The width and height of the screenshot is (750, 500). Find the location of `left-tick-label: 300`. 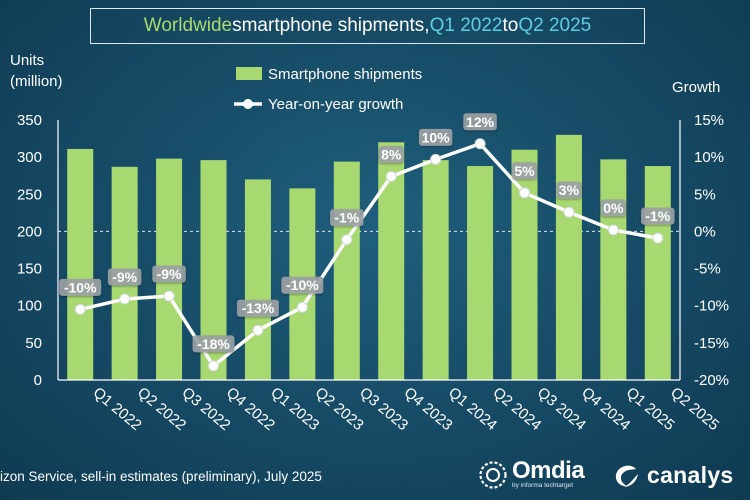

left-tick-label: 300 is located at coordinates (29, 157).